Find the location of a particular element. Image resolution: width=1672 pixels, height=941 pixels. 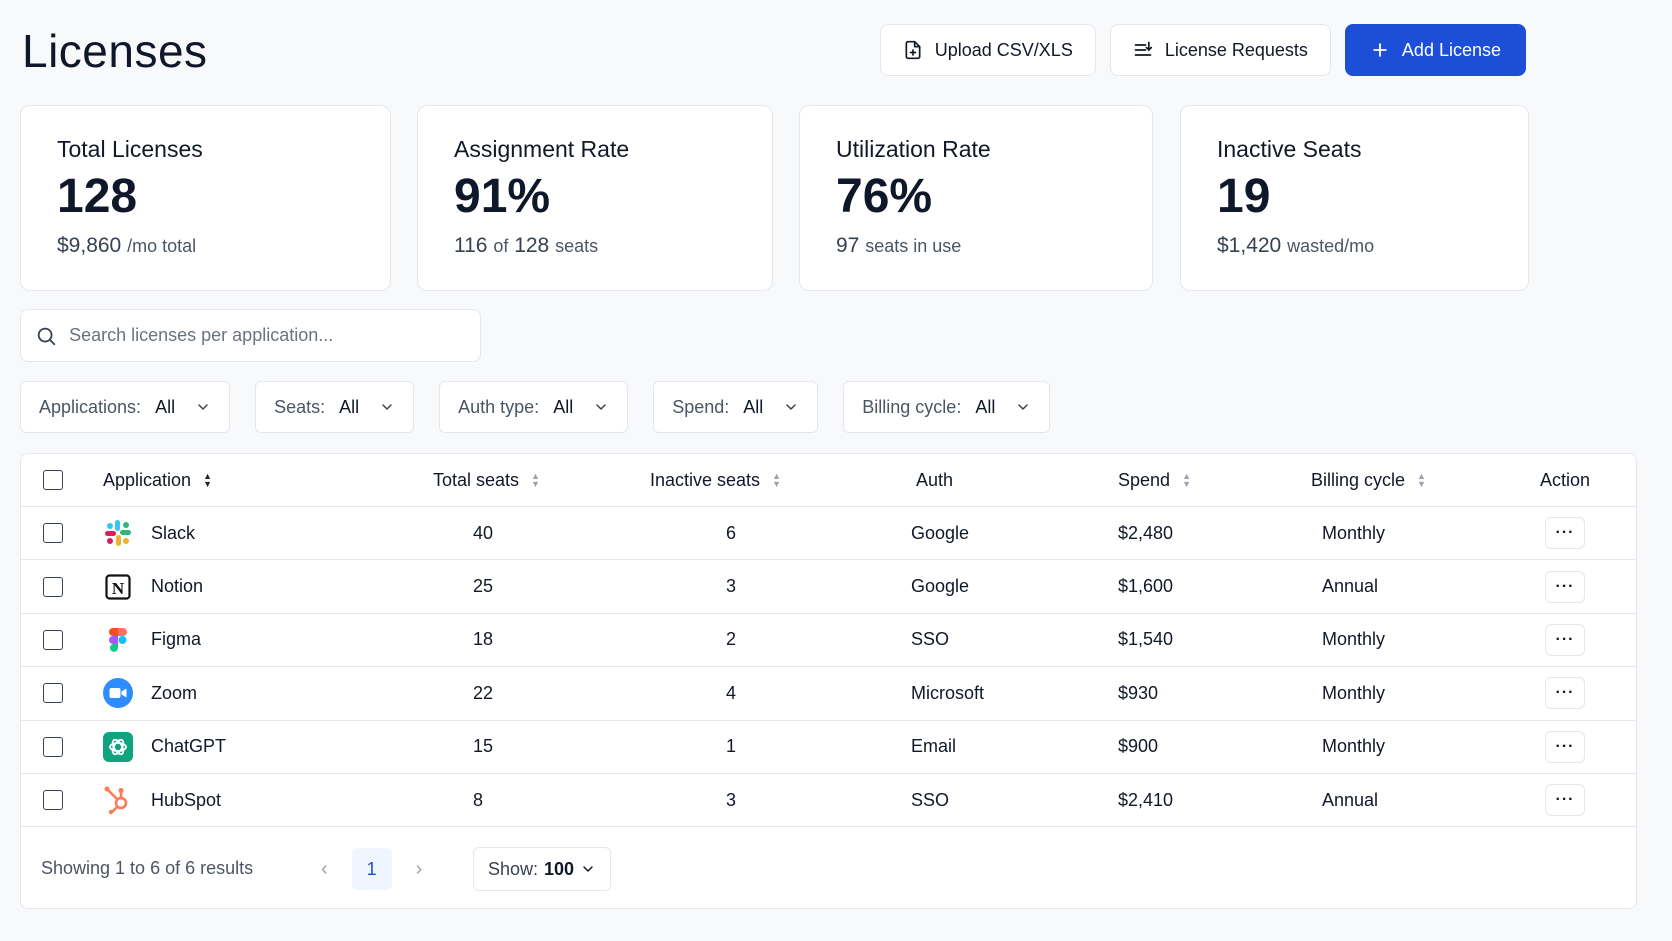

search-input is located at coordinates (267, 335).